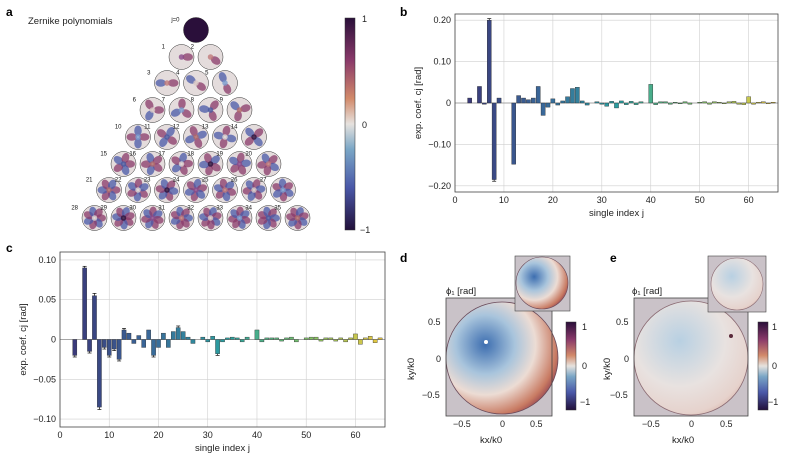 The width and height of the screenshot is (789, 463). What do you see at coordinates (486, 342) in the screenshot?
I see `panel-d-marker` at bounding box center [486, 342].